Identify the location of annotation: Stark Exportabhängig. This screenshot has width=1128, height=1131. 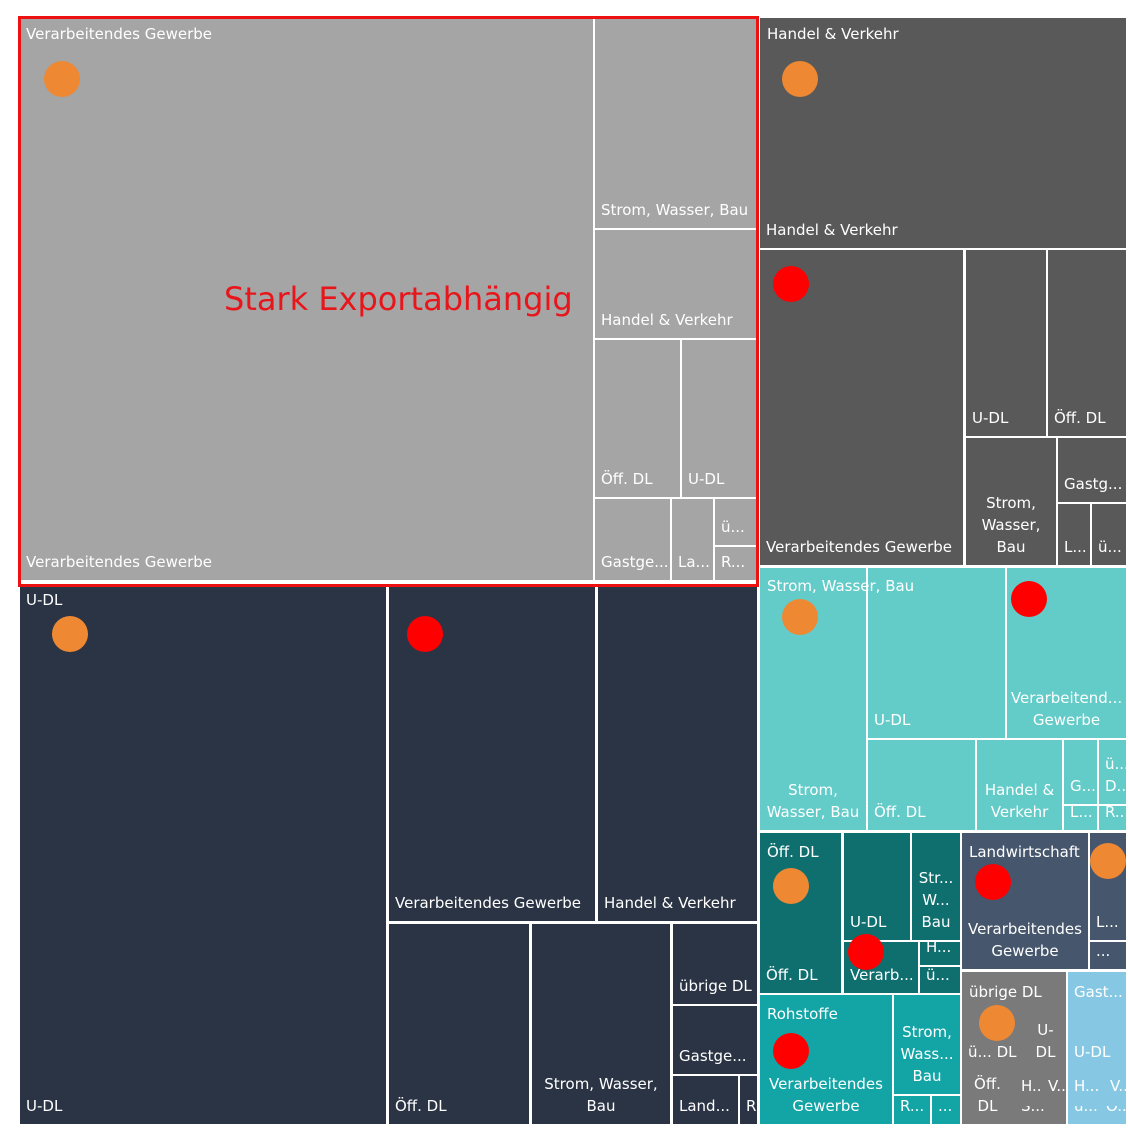
(398, 299).